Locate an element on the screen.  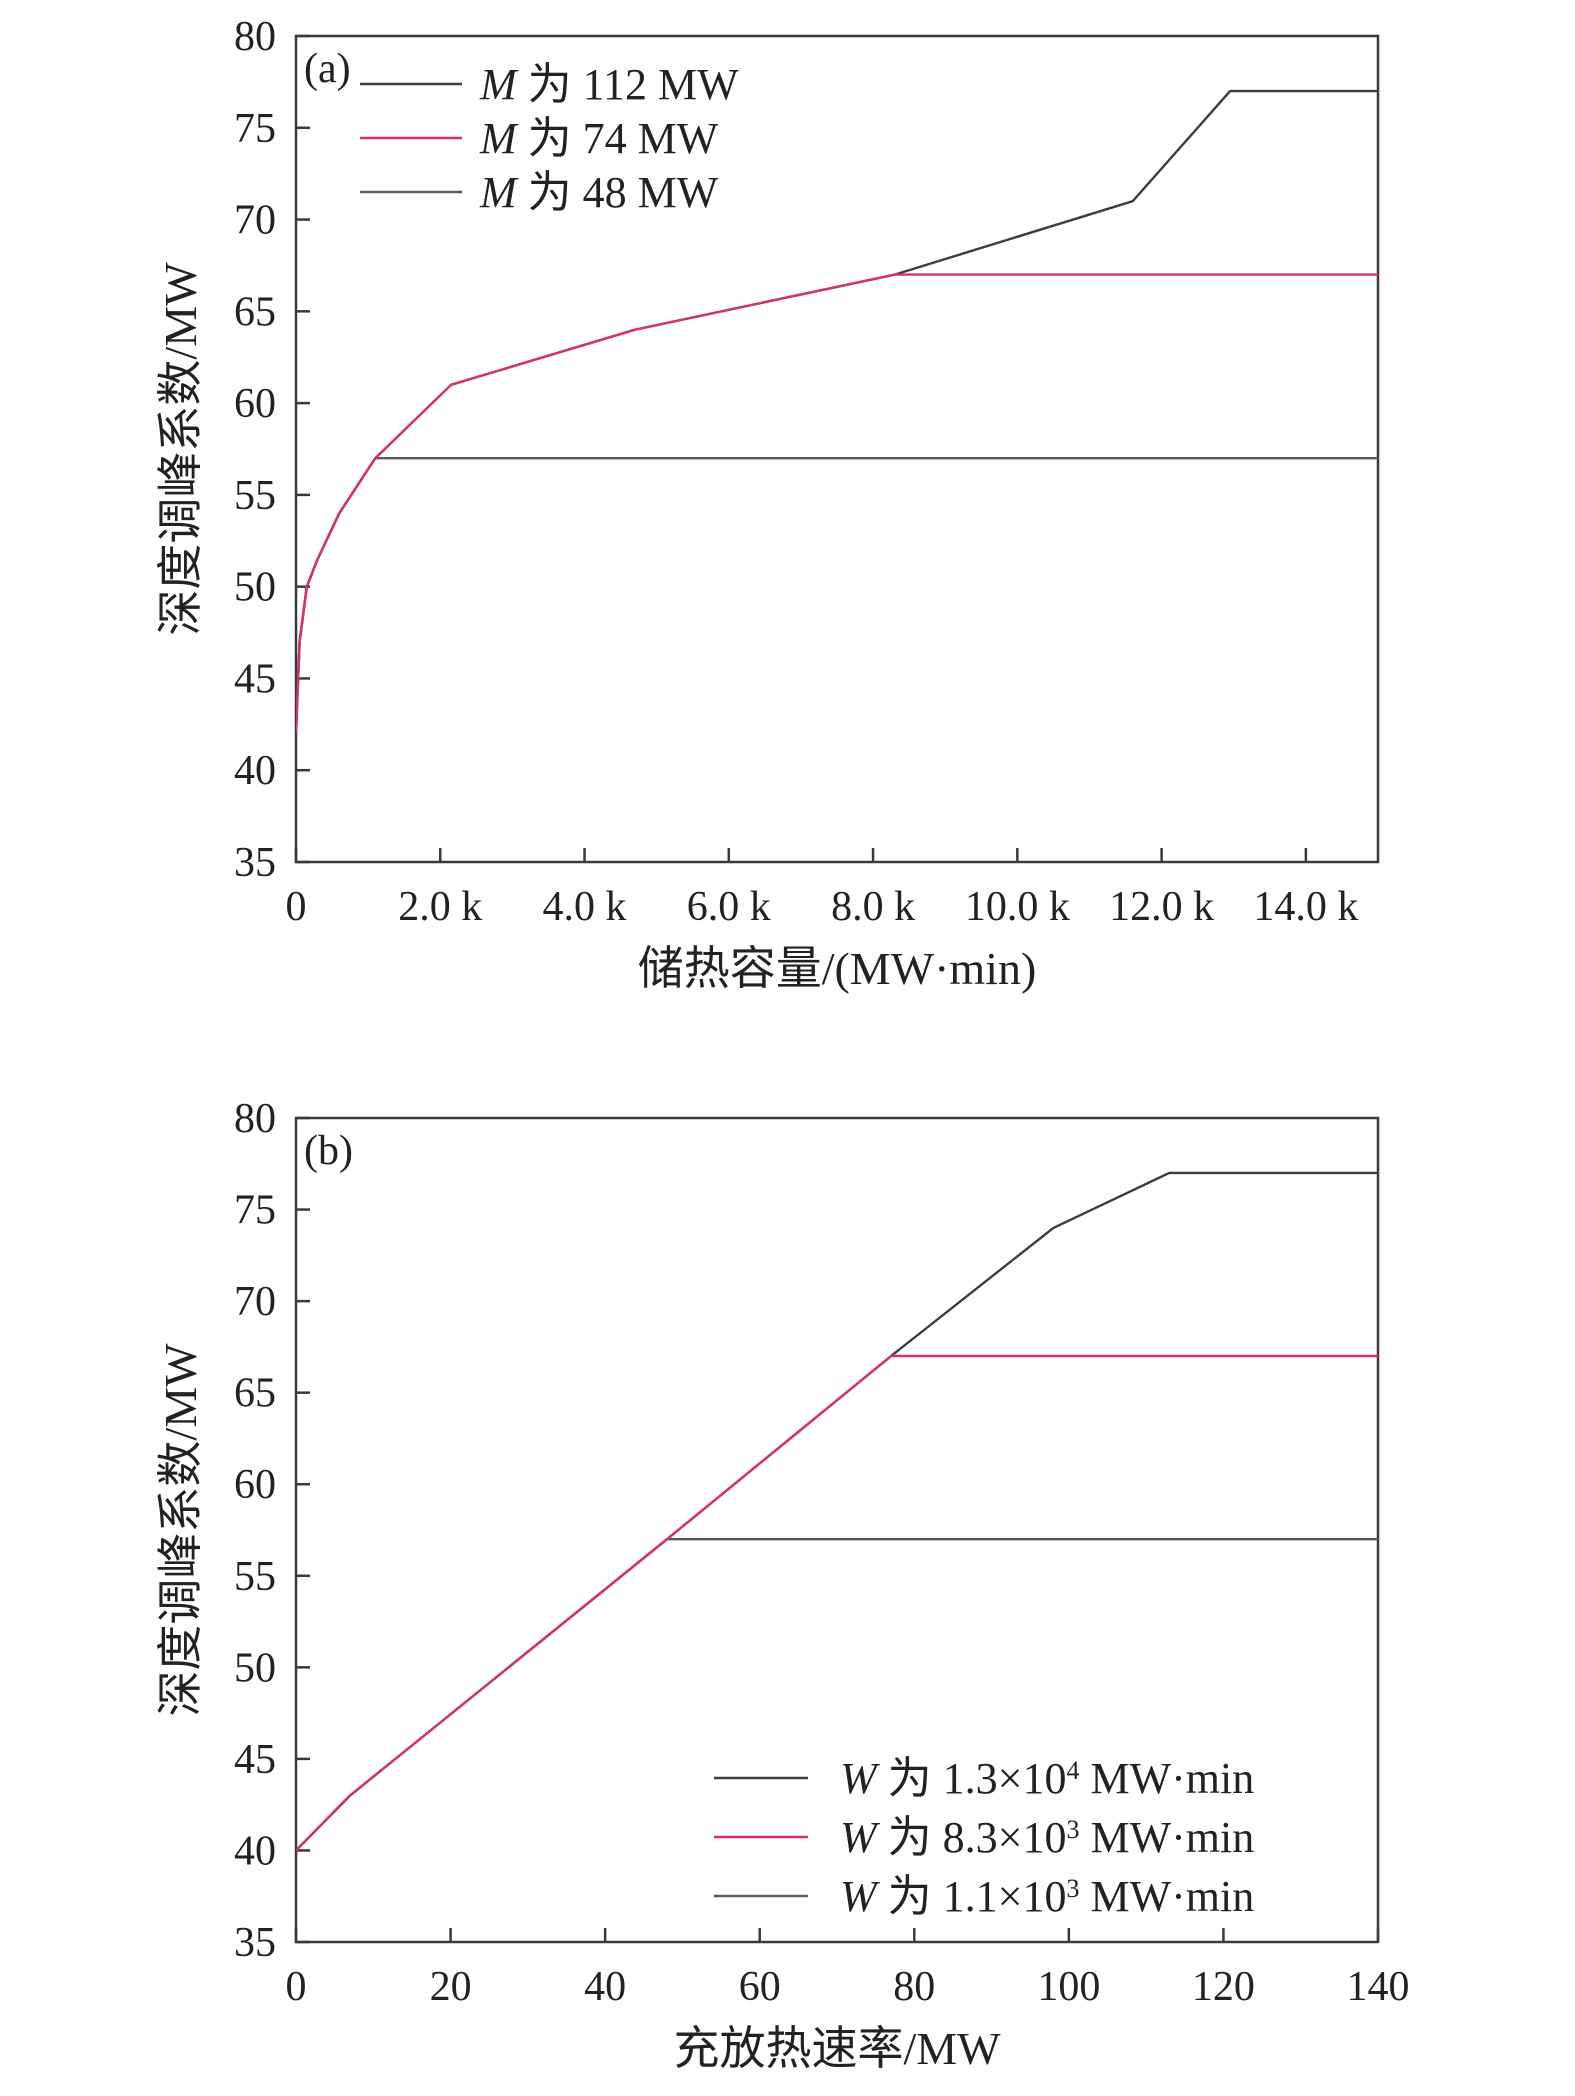
chart-a-y-tick-label: 70 is located at coordinates (255, 221).